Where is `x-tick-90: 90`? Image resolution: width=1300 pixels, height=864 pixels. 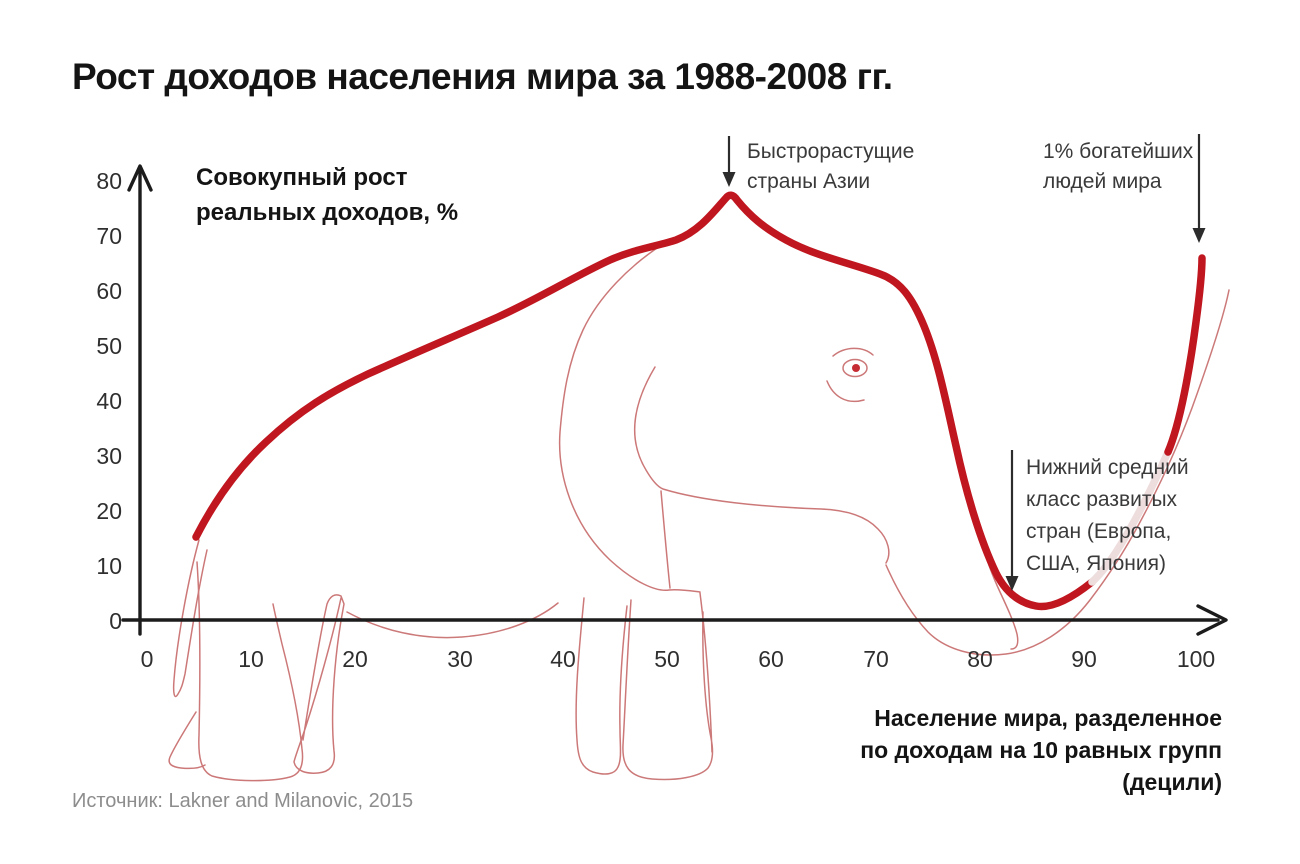 x-tick-90: 90 is located at coordinates (1084, 659).